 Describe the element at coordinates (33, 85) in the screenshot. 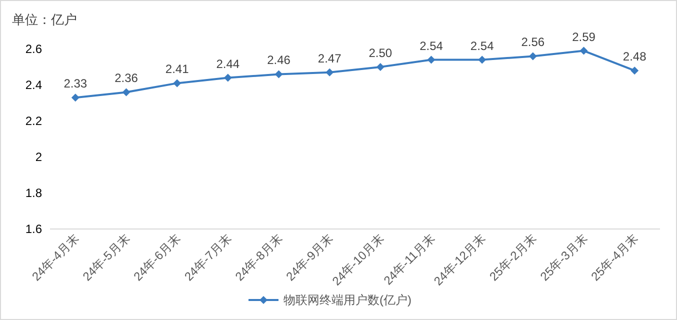

I see `y-tick-label: 2.4` at that location.